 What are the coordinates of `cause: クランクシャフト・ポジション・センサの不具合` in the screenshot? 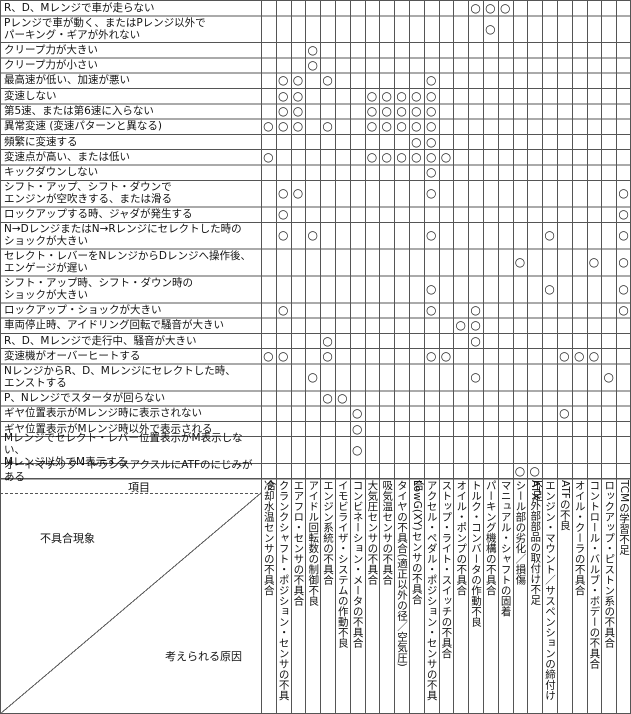 It's located at (277, 590).